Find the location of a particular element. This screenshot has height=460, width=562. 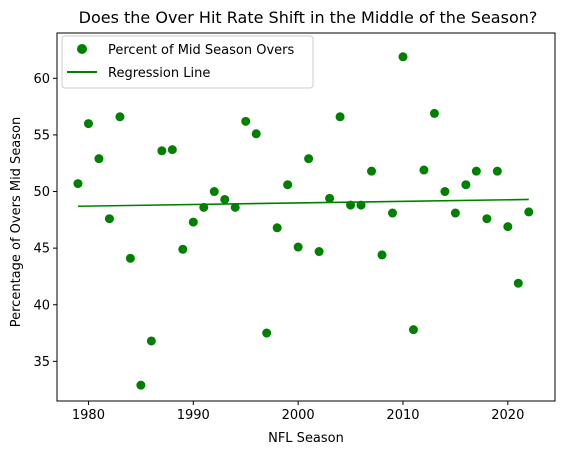

legend-label-scatter: Percent of Mid Season Overs is located at coordinates (201, 50).